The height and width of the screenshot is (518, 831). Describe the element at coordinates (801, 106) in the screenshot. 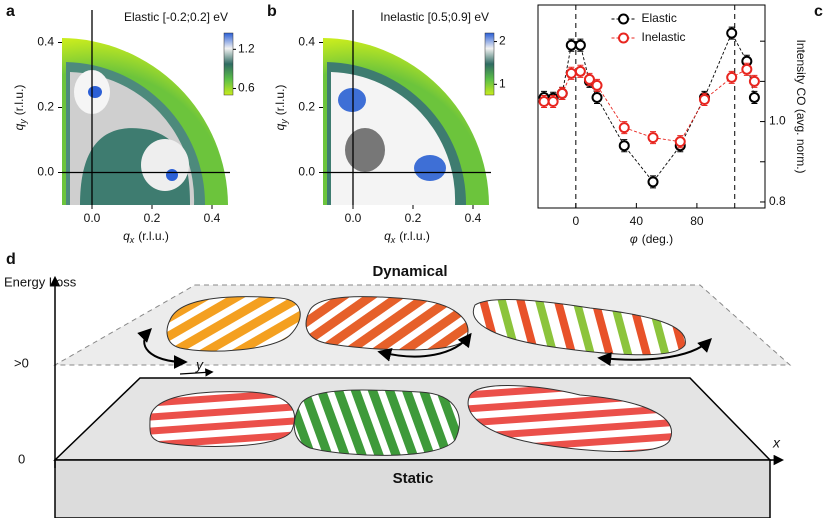

I see `axis-label: Intensity CO (avg. norm.)` at that location.